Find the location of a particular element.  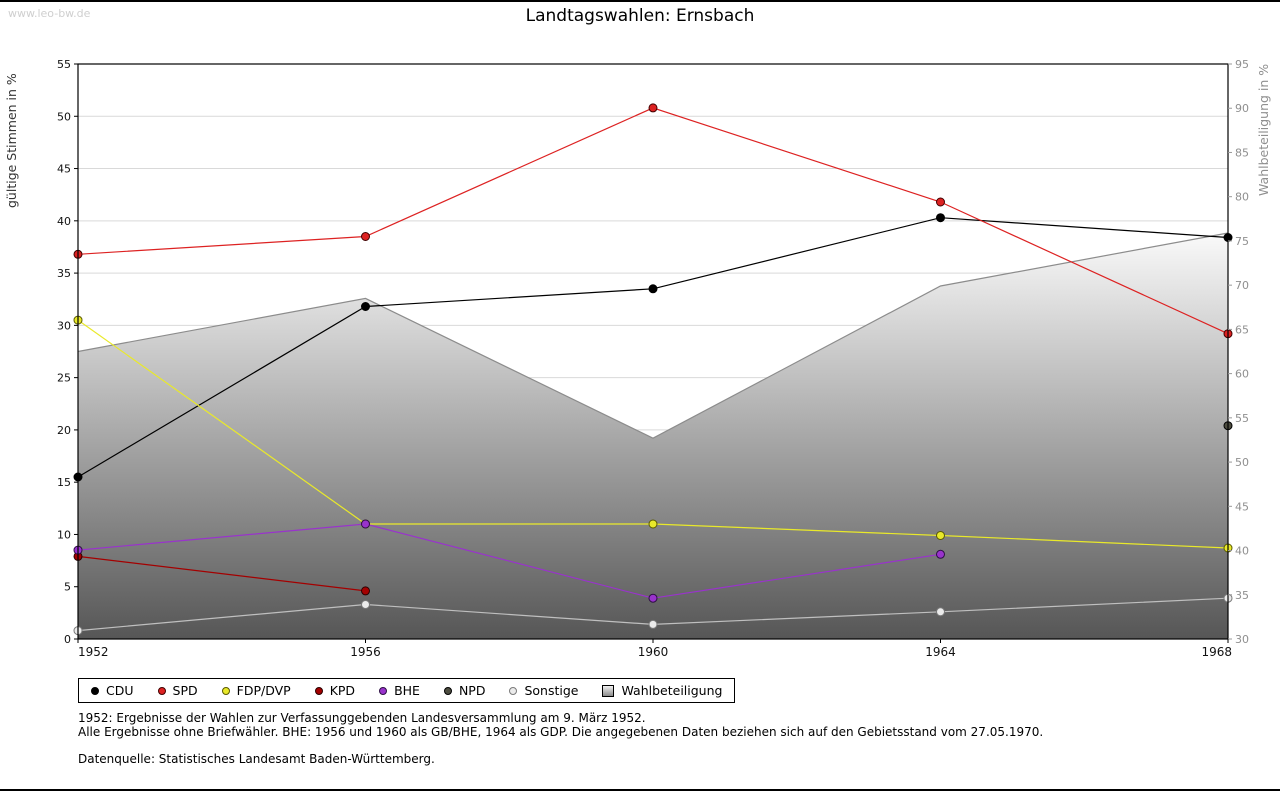

legend-item-bhe: BHE is located at coordinates (399, 690).